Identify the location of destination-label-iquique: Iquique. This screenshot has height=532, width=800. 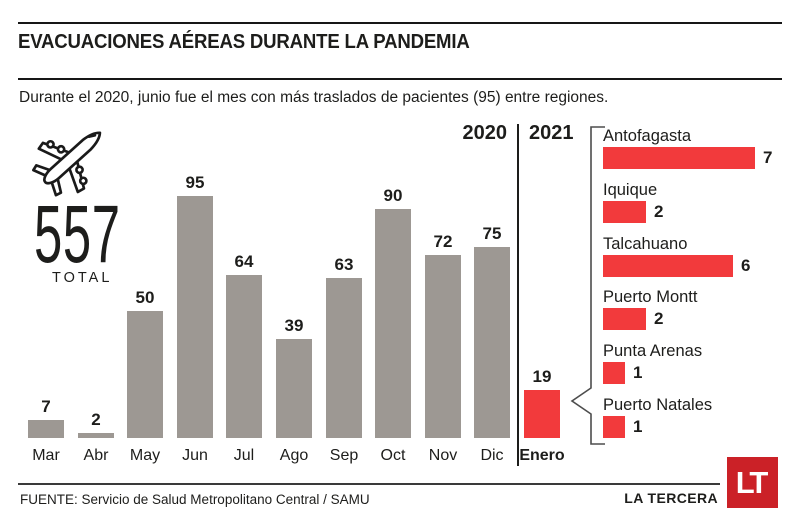
(630, 190).